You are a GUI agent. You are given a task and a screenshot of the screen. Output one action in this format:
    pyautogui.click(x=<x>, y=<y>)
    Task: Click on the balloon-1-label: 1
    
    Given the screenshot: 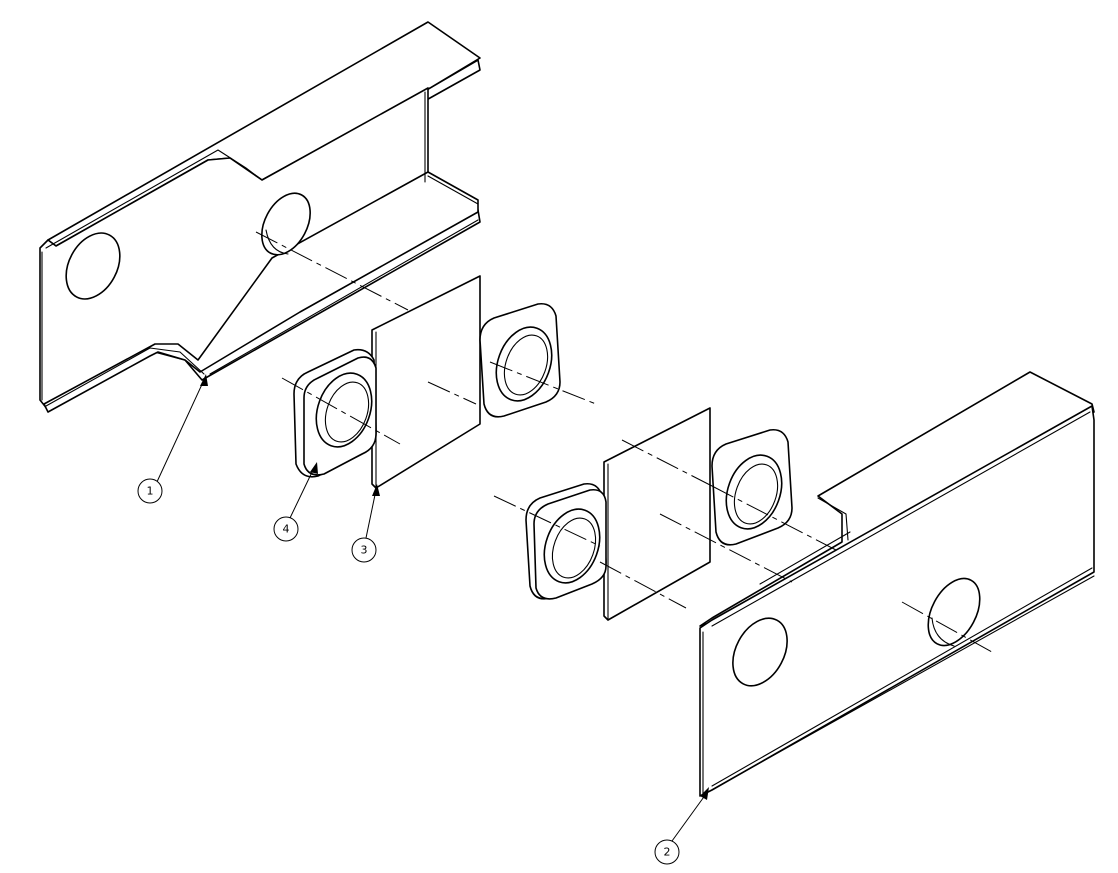 What is the action you would take?
    pyautogui.click(x=150, y=491)
    